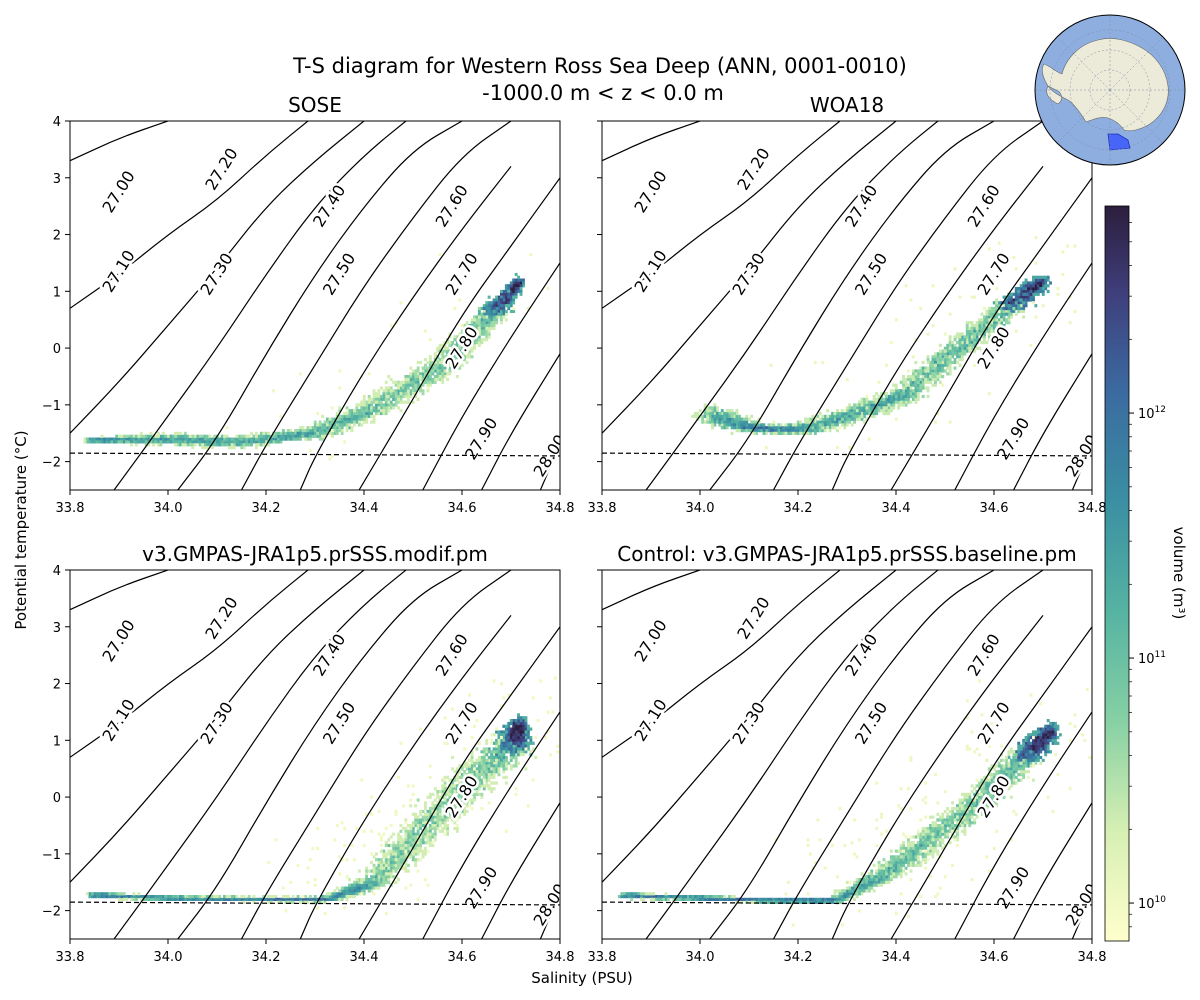  What do you see at coordinates (51, 912) in the screenshot?
I see `y-tick-label: −2` at bounding box center [51, 912].